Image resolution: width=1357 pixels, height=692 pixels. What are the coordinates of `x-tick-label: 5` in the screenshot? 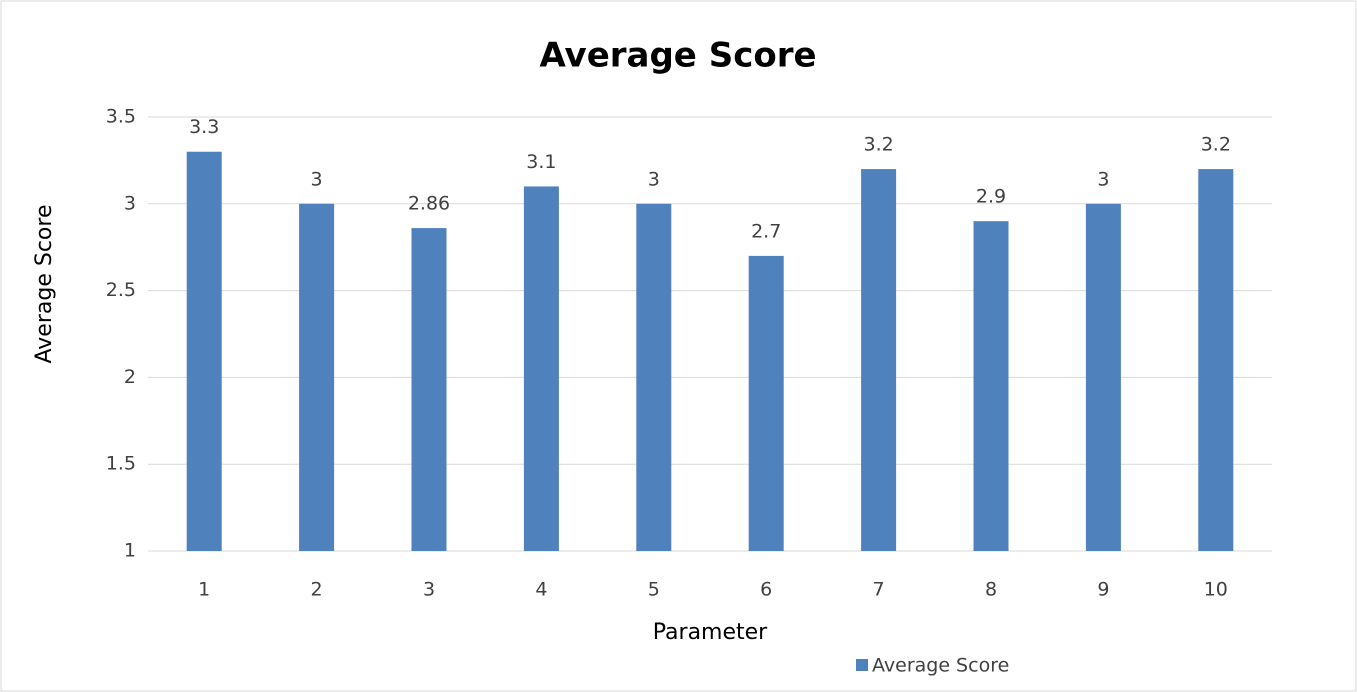 It's located at (654, 590).